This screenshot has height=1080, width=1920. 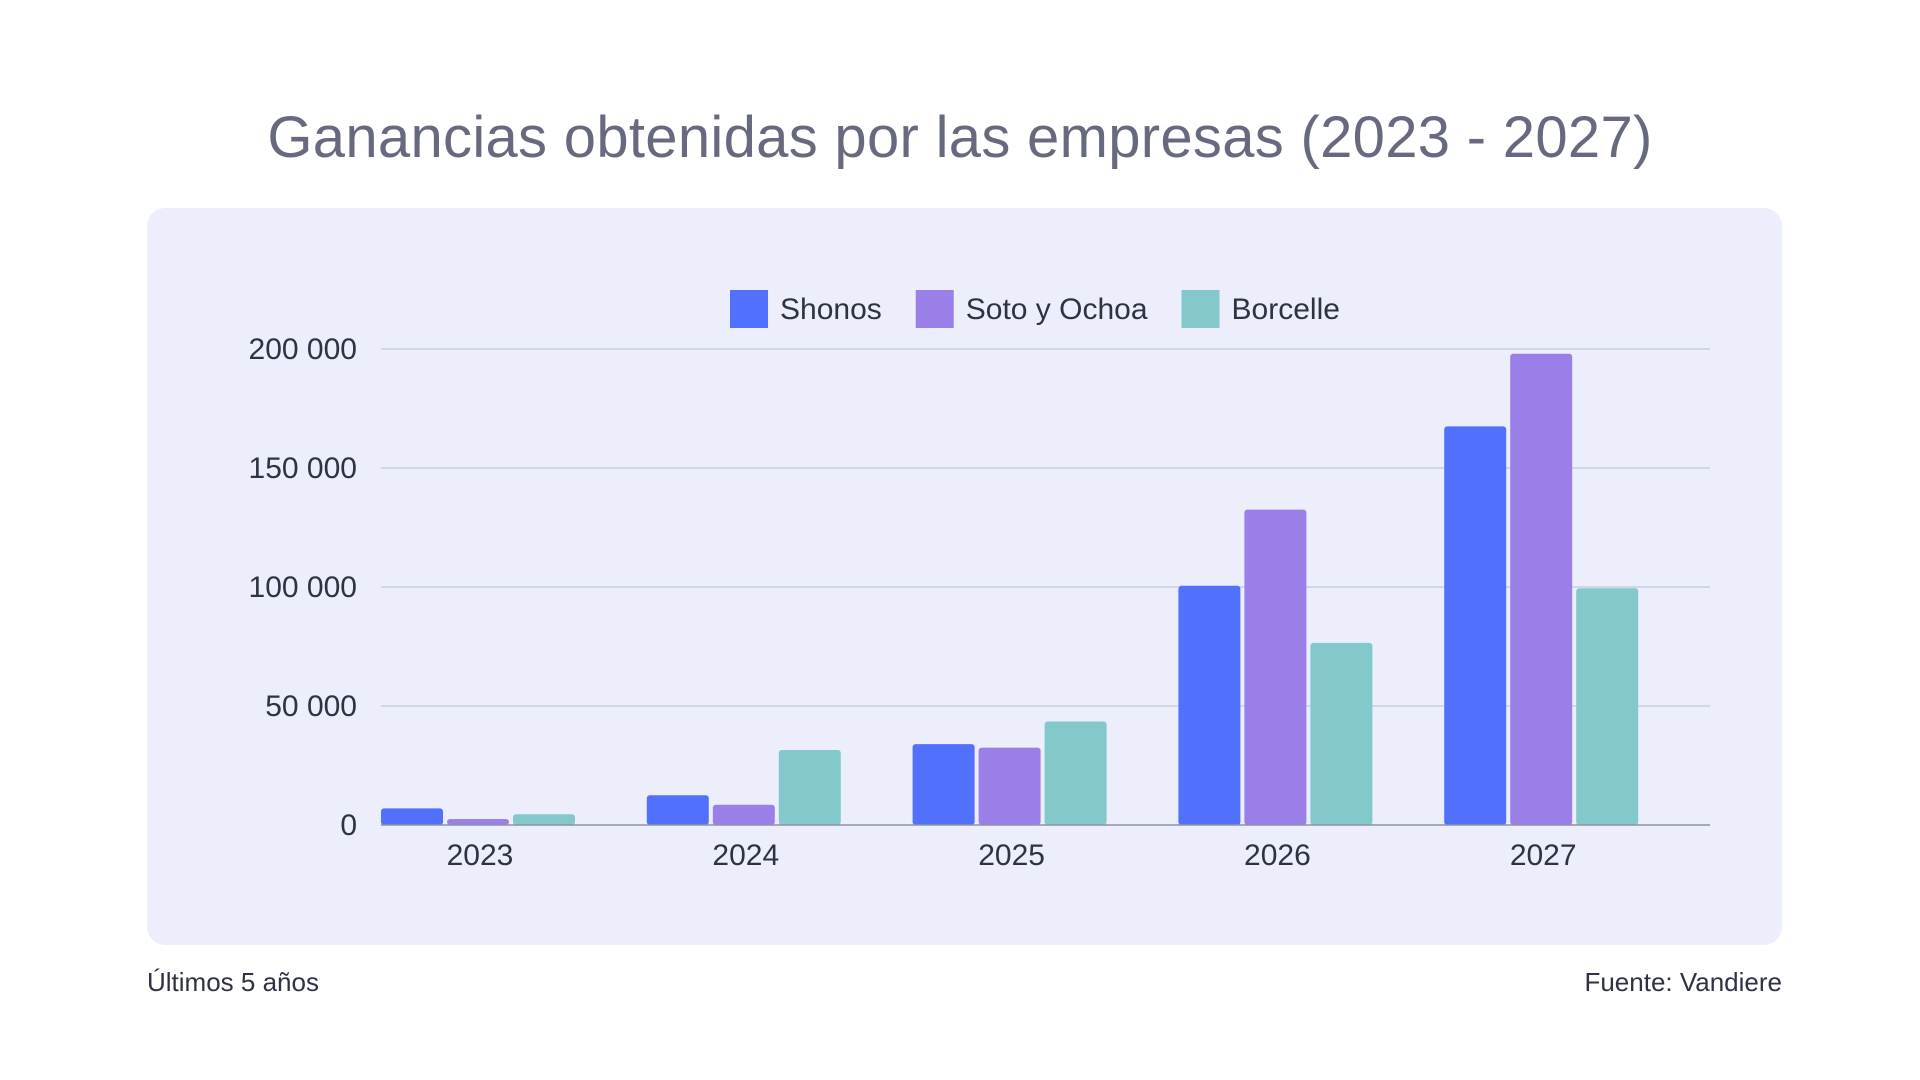 I want to click on bar-shonos-2025, so click(x=943, y=784).